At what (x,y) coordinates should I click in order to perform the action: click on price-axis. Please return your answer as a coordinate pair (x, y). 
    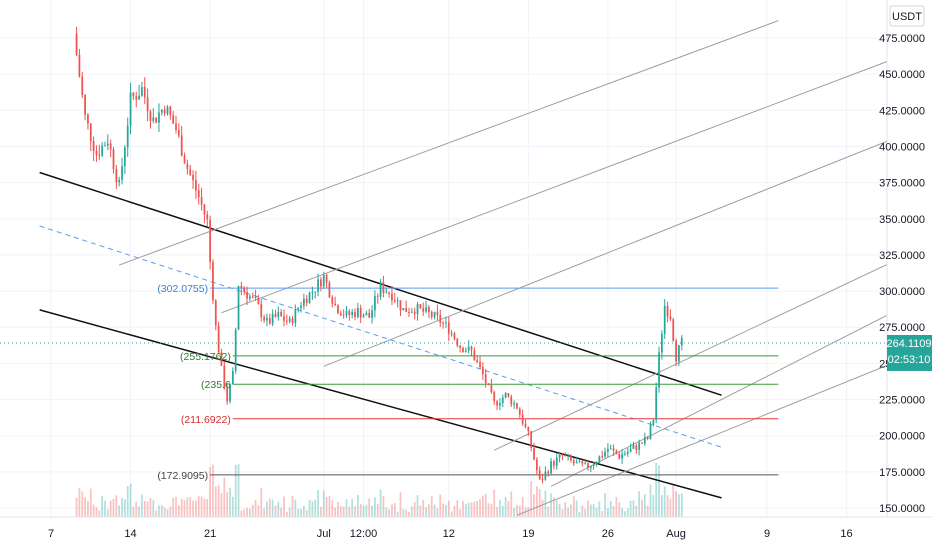
    Looking at the image, I should click on (909, 258).